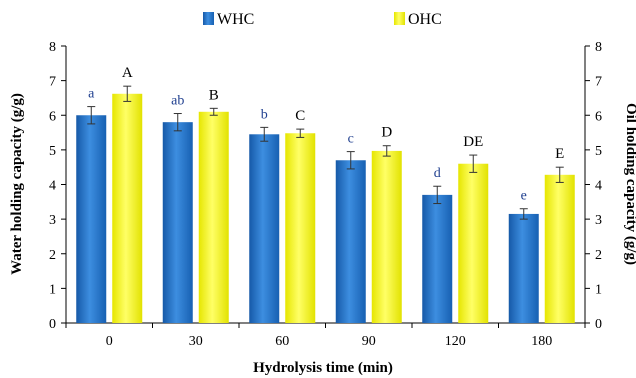  I want to click on left-y-tick-label: 7, so click(52, 82).